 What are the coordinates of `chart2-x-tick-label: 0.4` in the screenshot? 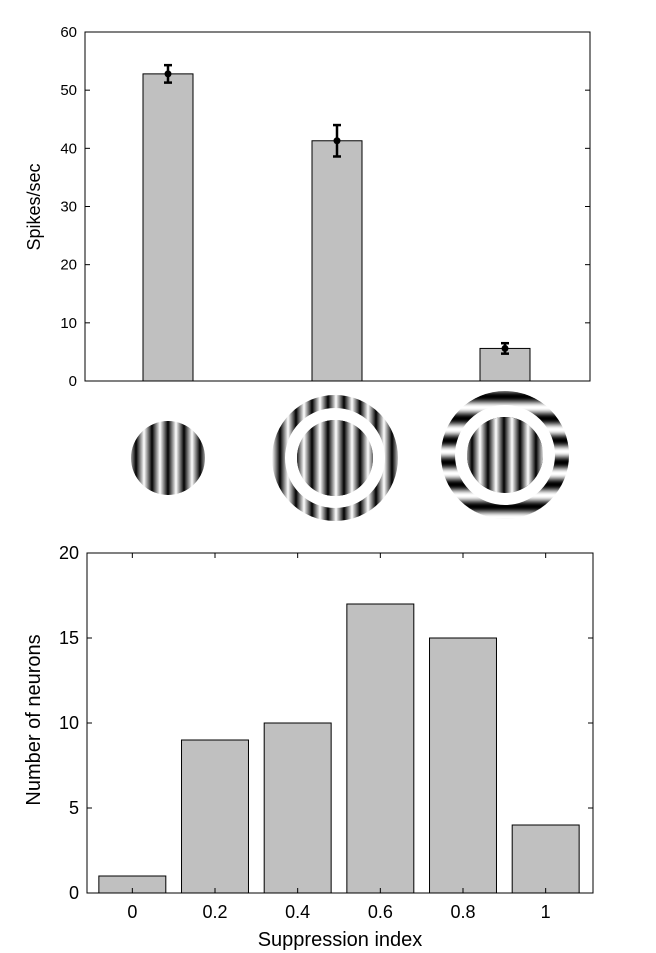 It's located at (297, 912).